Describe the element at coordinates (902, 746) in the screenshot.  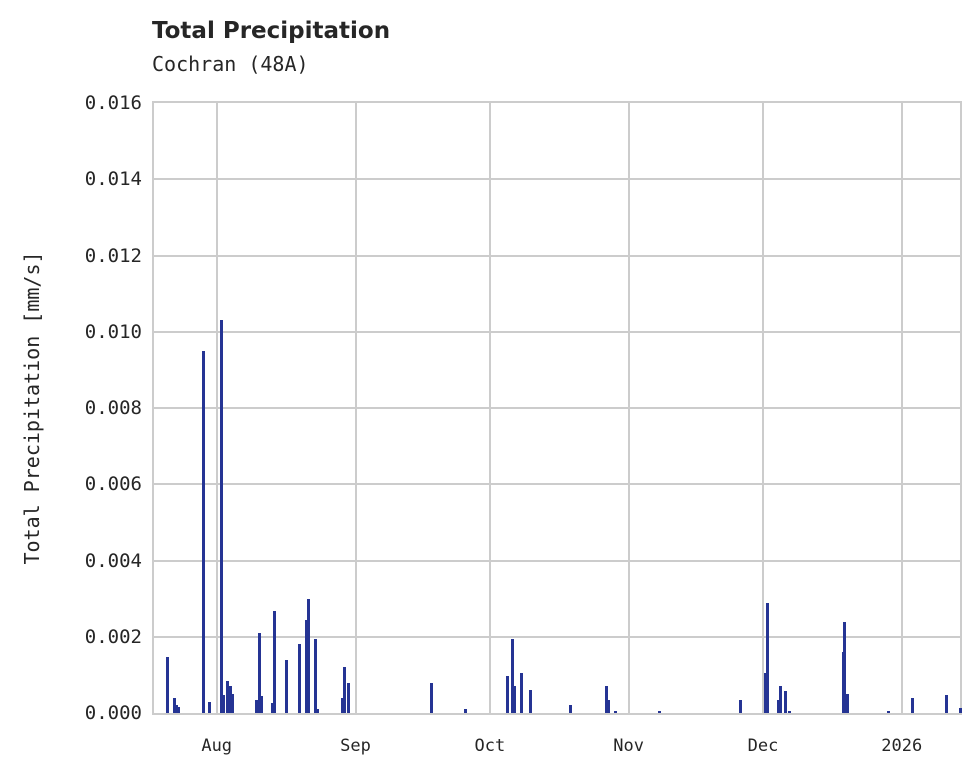
I see `x-tick-label: 2026` at that location.